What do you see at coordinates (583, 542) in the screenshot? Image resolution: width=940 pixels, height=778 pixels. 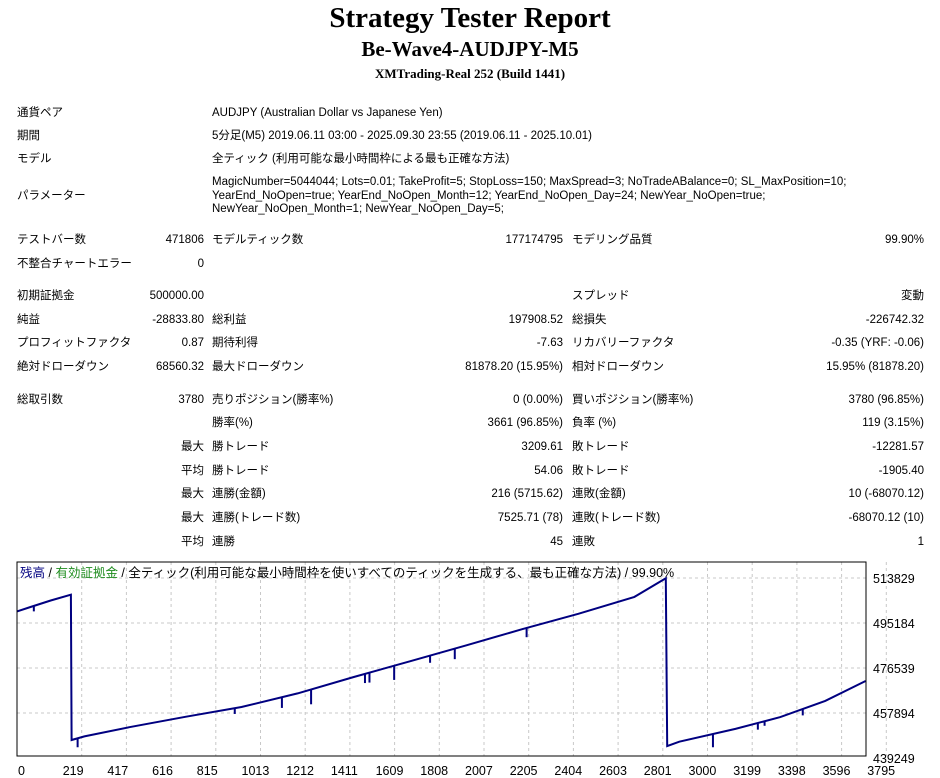 I see `avg-cons-loss-label: 連敗` at bounding box center [583, 542].